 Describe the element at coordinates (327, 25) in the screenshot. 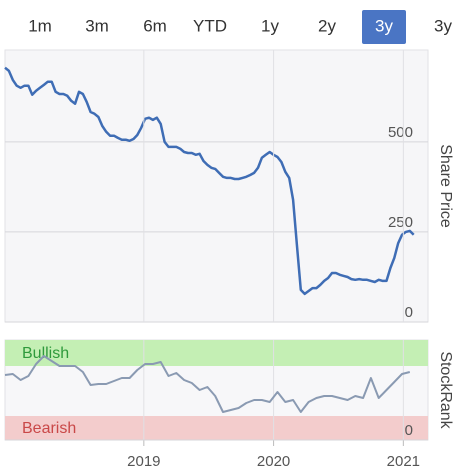

I see `tab: 2y` at that location.